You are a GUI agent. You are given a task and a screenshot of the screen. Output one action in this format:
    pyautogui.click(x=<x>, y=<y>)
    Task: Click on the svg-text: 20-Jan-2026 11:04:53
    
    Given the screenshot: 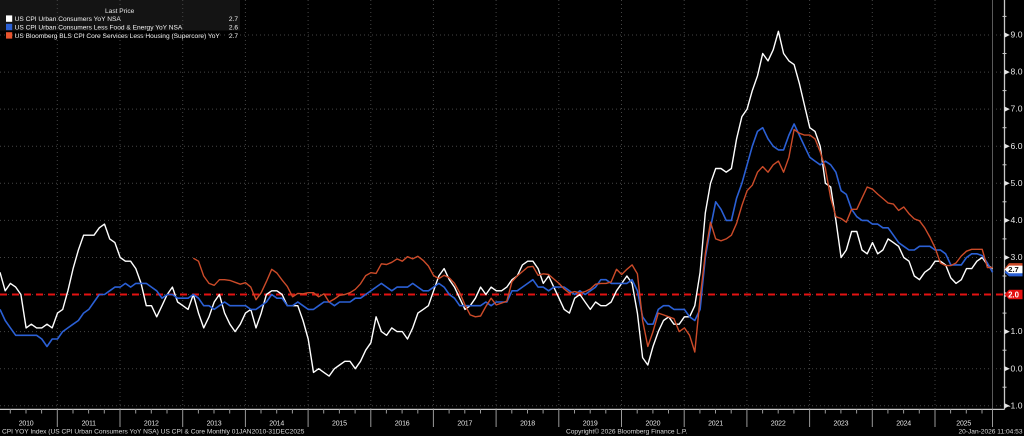 What is the action you would take?
    pyautogui.click(x=990, y=432)
    